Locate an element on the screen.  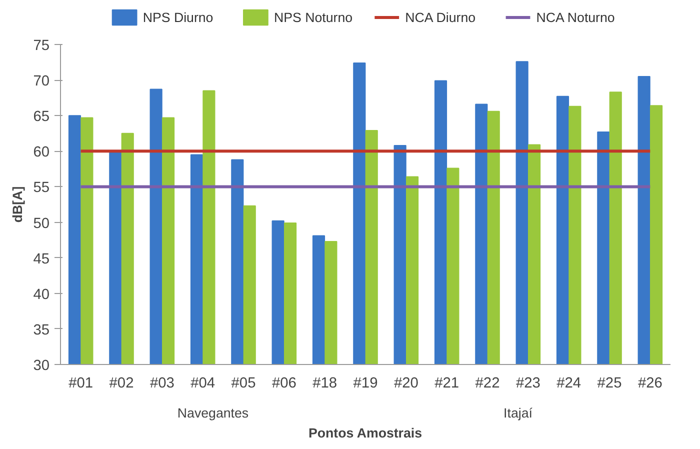
x-axis-title: Pontos Amostrais is located at coordinates (365, 433).